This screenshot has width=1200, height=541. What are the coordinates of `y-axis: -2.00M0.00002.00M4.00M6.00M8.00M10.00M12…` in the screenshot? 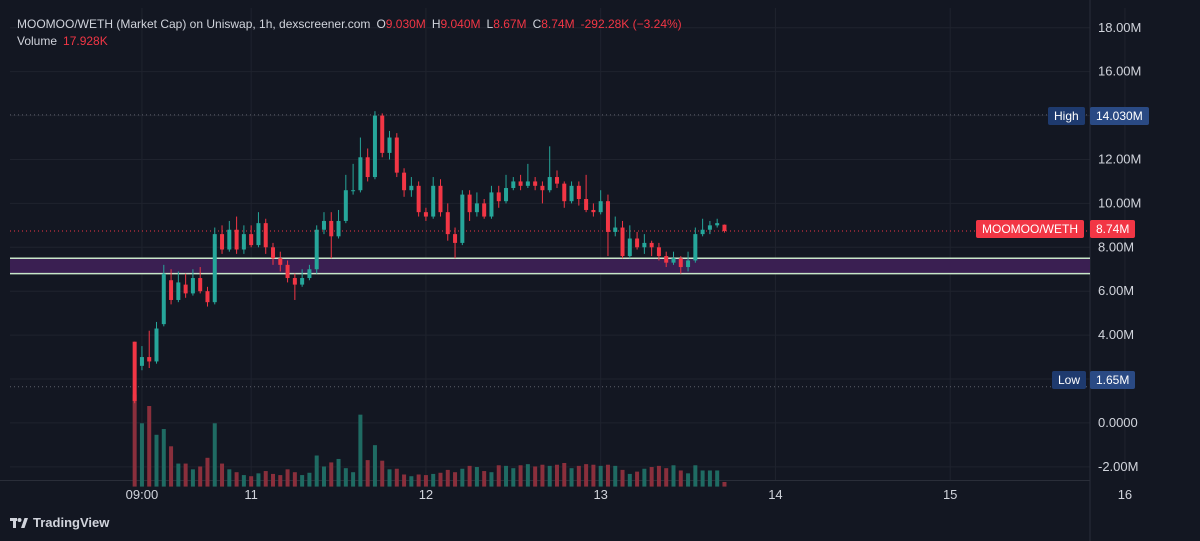 It's located at (1119, 247).